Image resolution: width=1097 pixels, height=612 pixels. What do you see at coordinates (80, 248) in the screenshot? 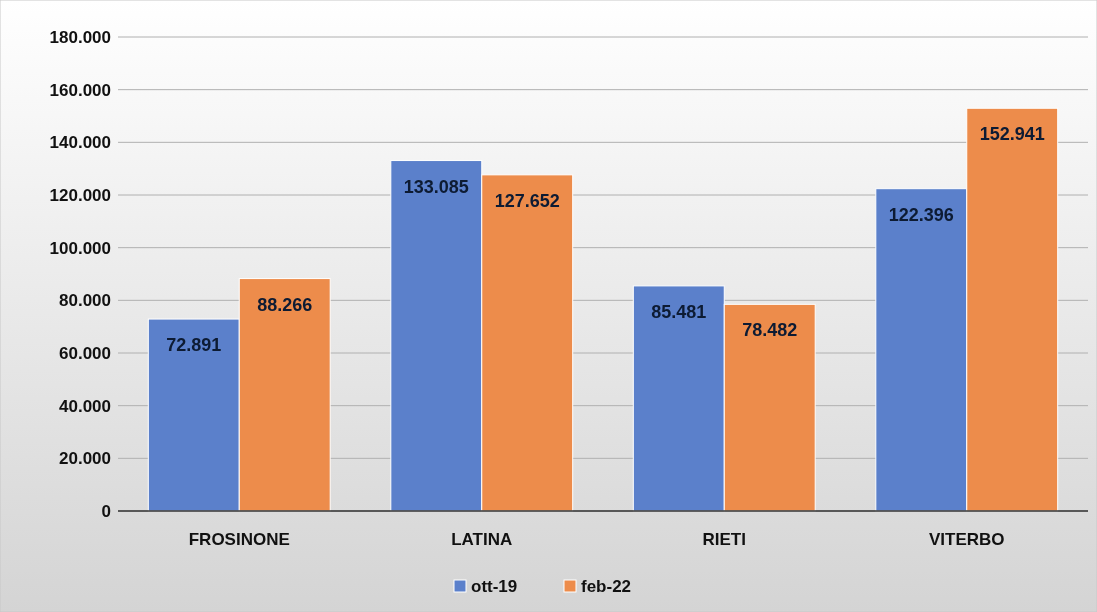
I see `y-tick-label: 100.000` at bounding box center [80, 248].